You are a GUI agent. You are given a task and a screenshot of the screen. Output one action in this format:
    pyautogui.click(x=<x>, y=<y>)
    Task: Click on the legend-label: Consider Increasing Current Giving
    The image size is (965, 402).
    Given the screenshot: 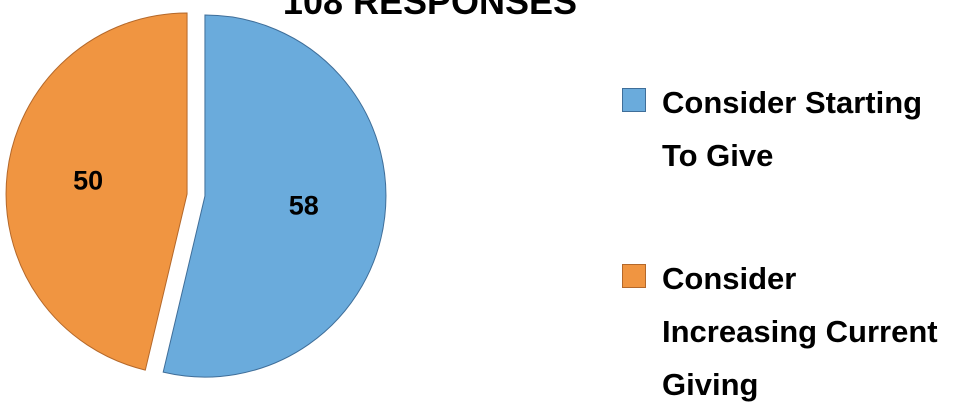 What is the action you would take?
    pyautogui.click(x=800, y=331)
    